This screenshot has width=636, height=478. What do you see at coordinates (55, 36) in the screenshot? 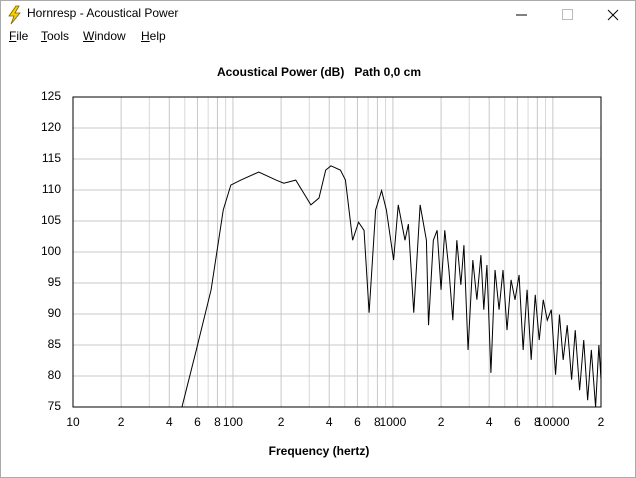
I see `menu-item: Tools` at bounding box center [55, 36].